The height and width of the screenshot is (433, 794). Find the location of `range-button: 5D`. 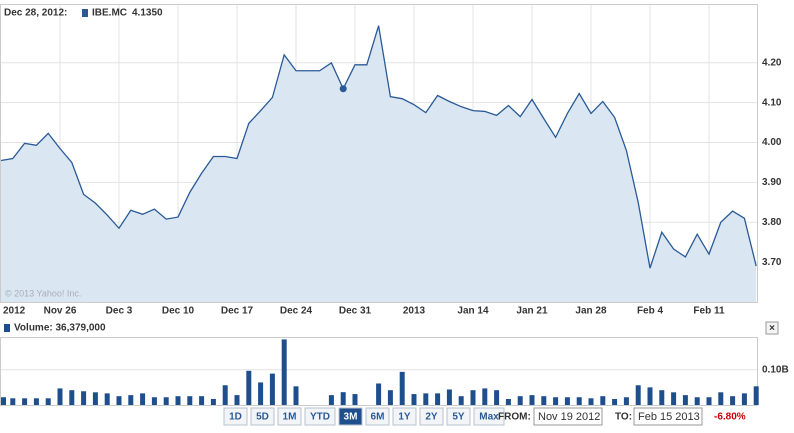

range-button: 5D is located at coordinates (262, 417).